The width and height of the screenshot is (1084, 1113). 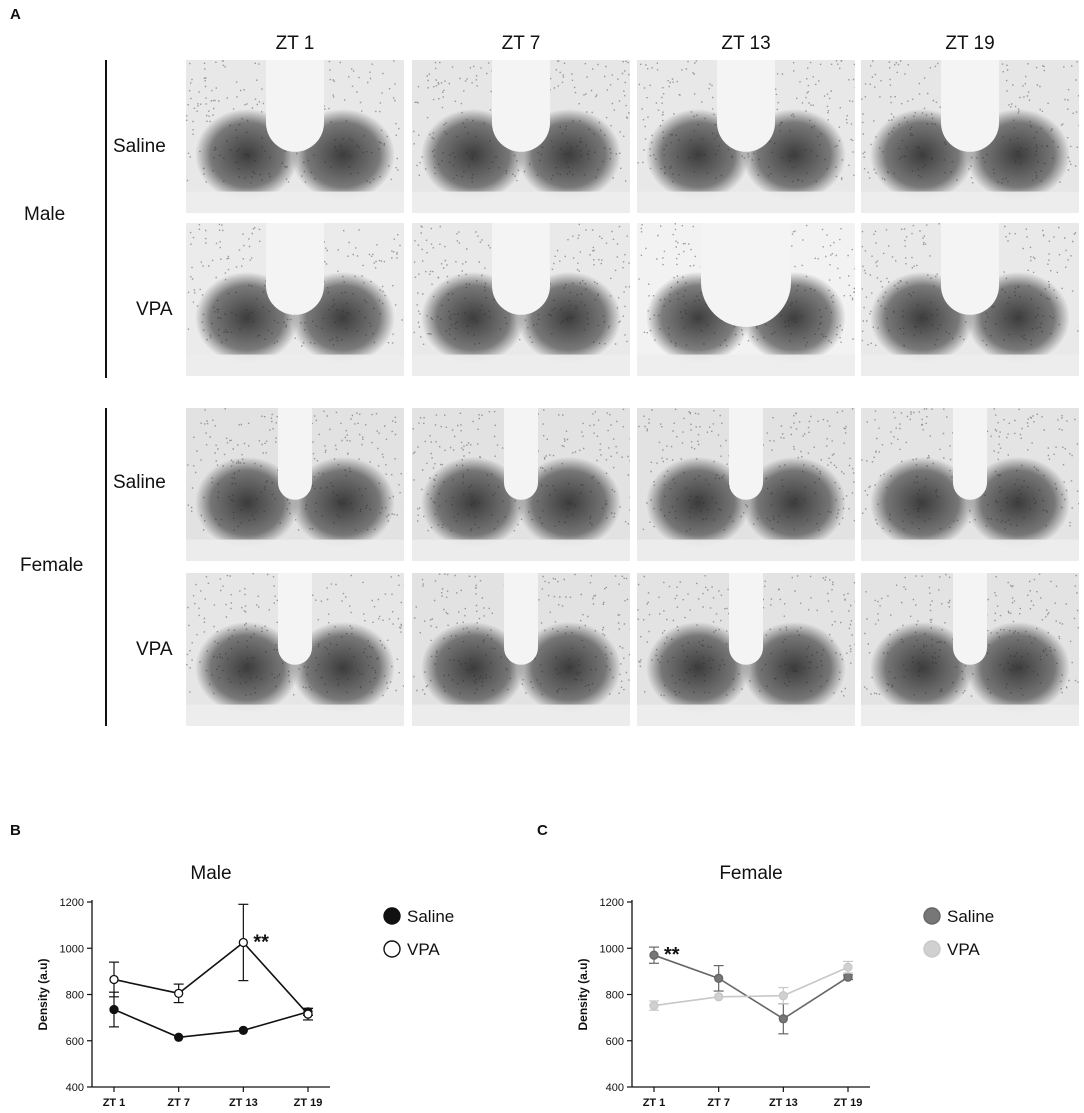 I want to click on chart1-ytick-label: 1000, so click(x=612, y=949).